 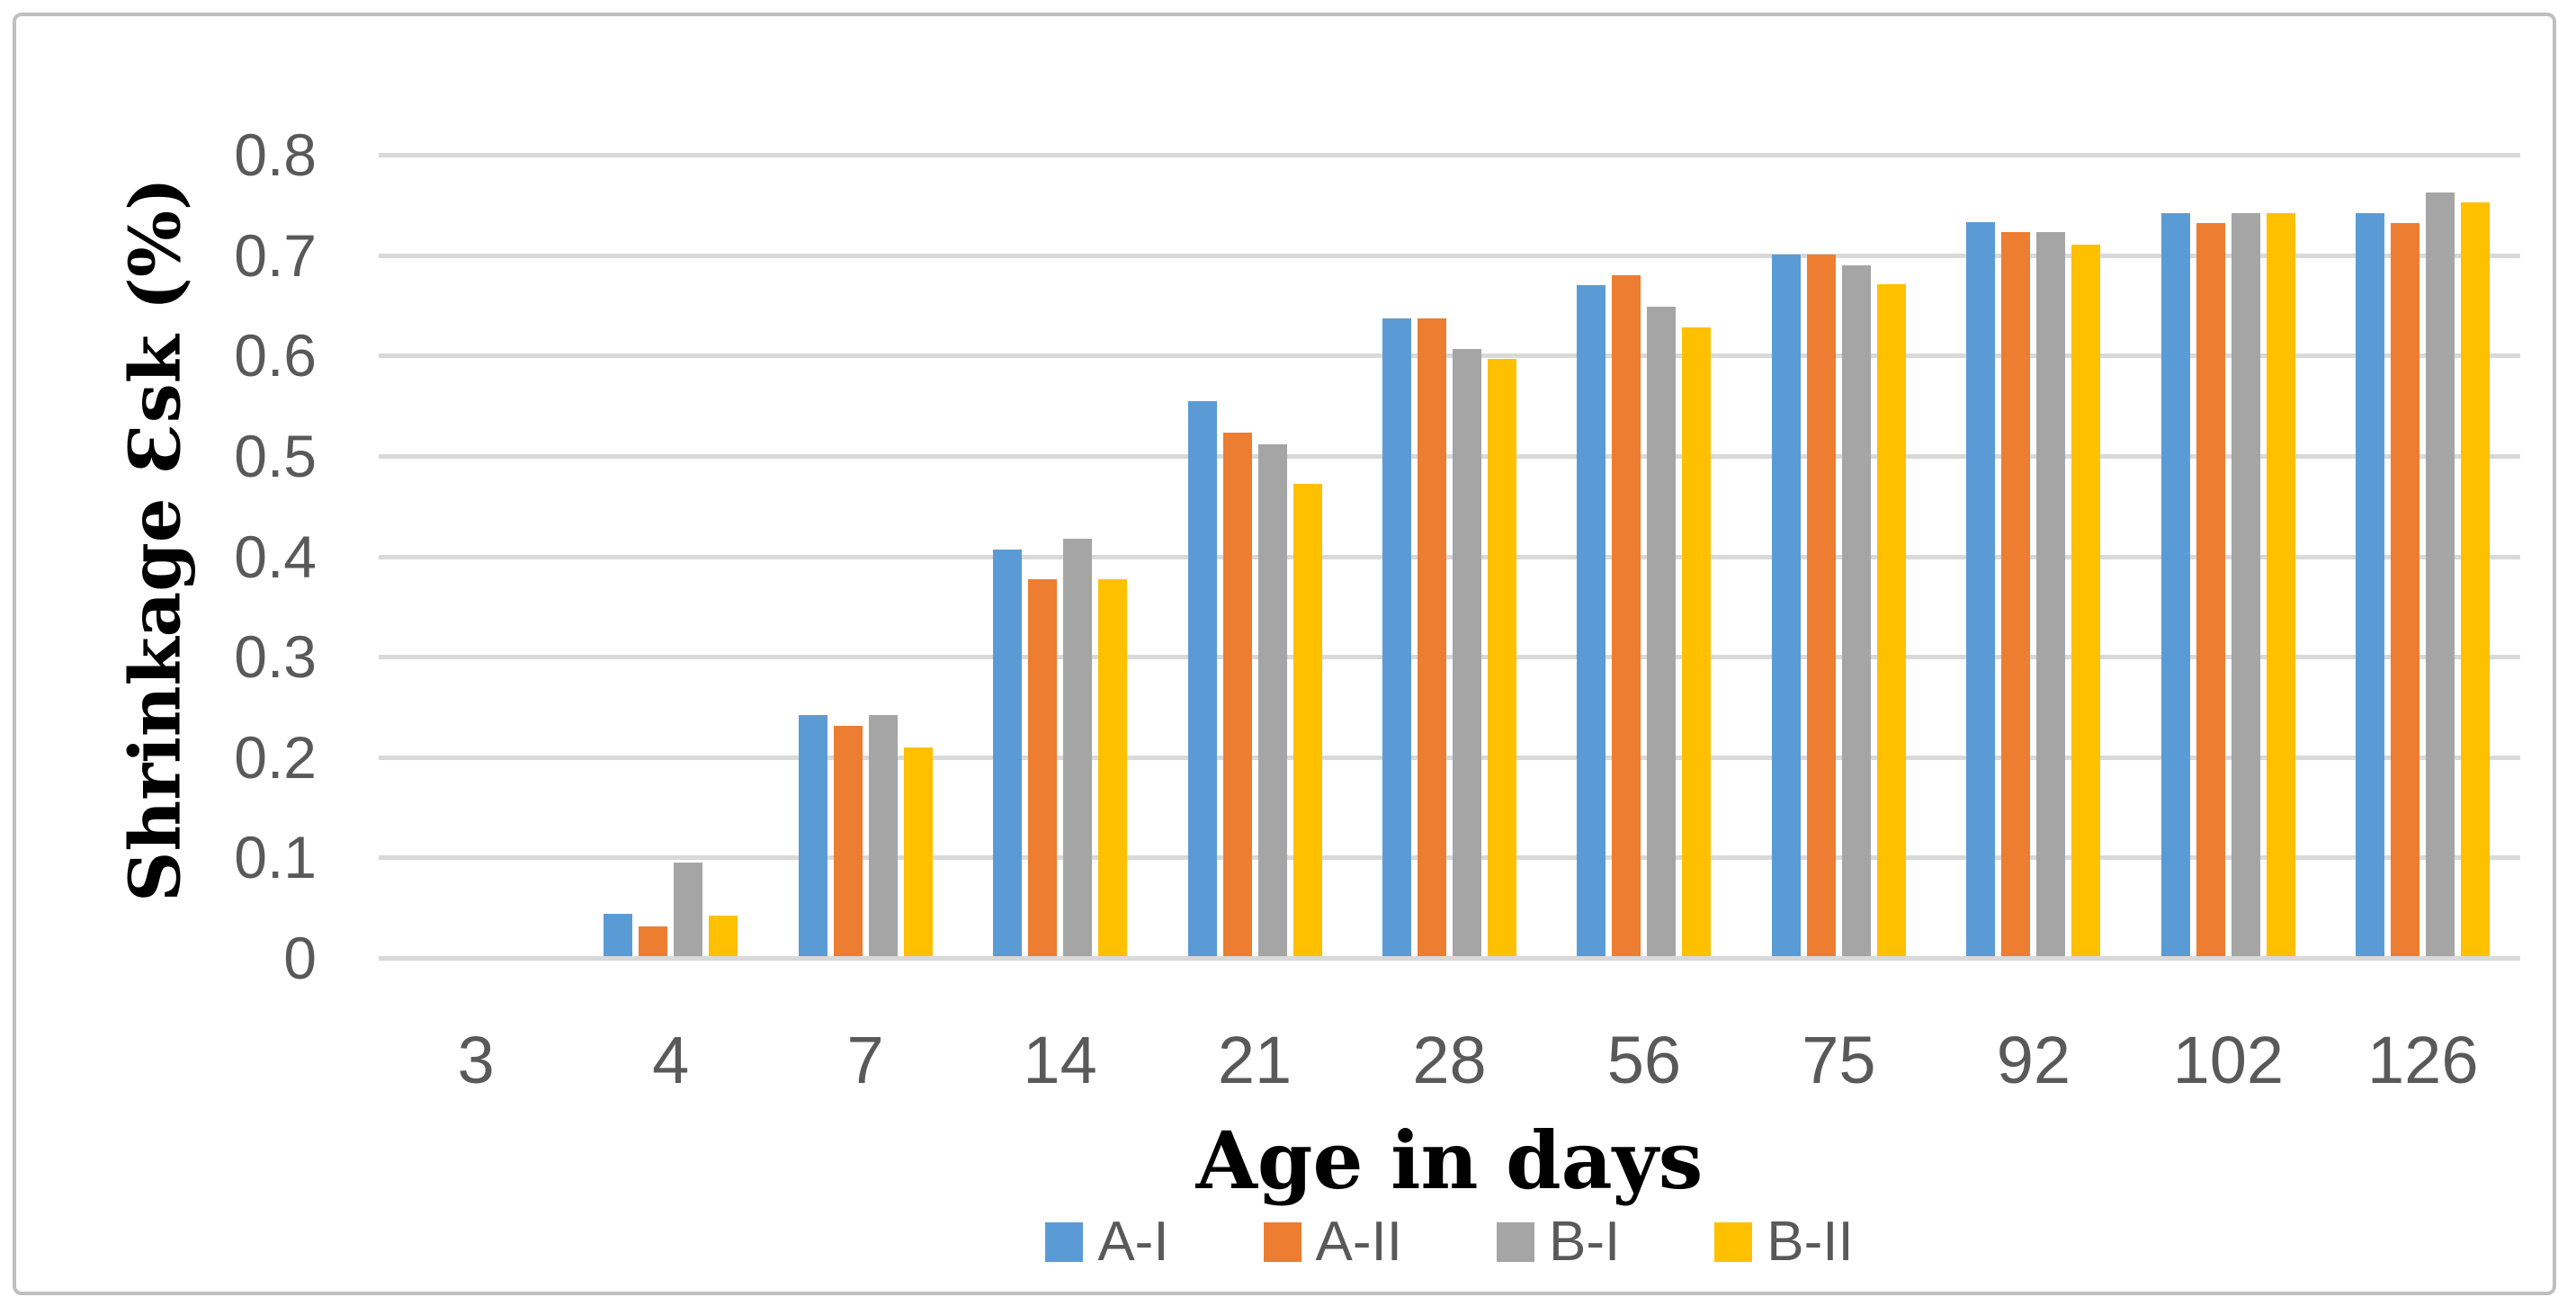 I want to click on legend-item-A-II: A-II, so click(x=1332, y=1242).